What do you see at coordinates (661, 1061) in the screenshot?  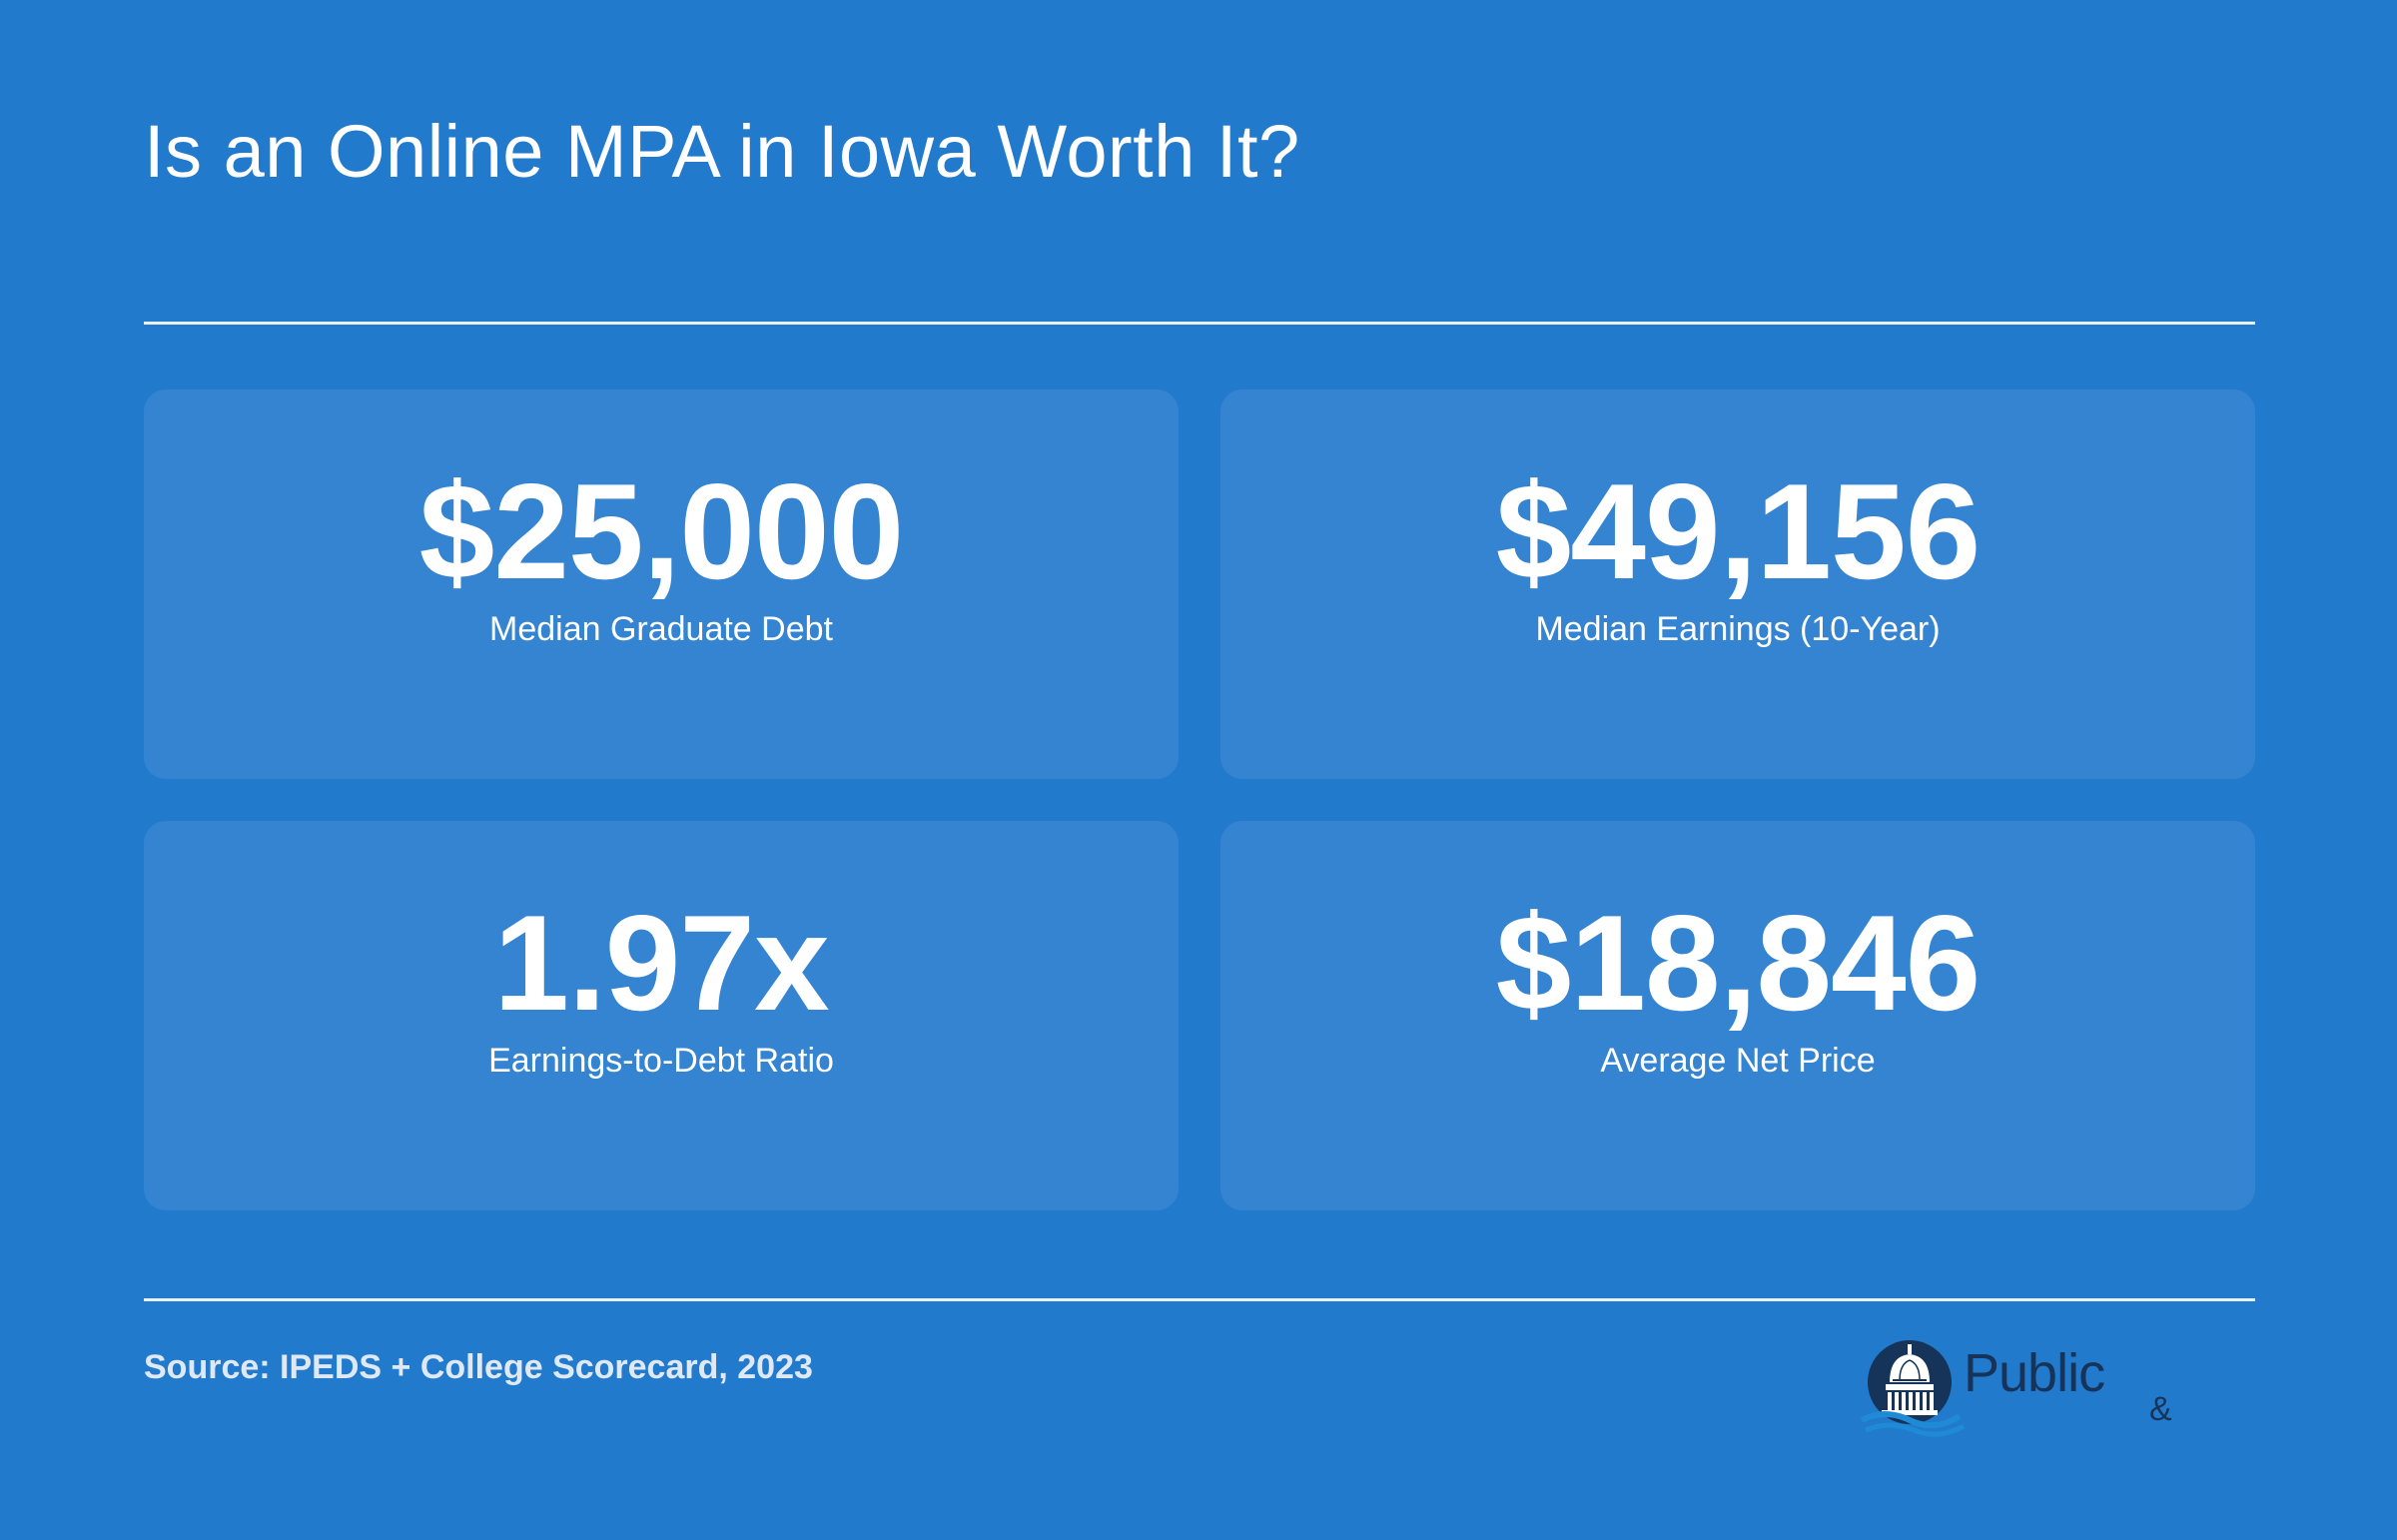 I see `stat-label: Earnings-to-Debt Ratio` at bounding box center [661, 1061].